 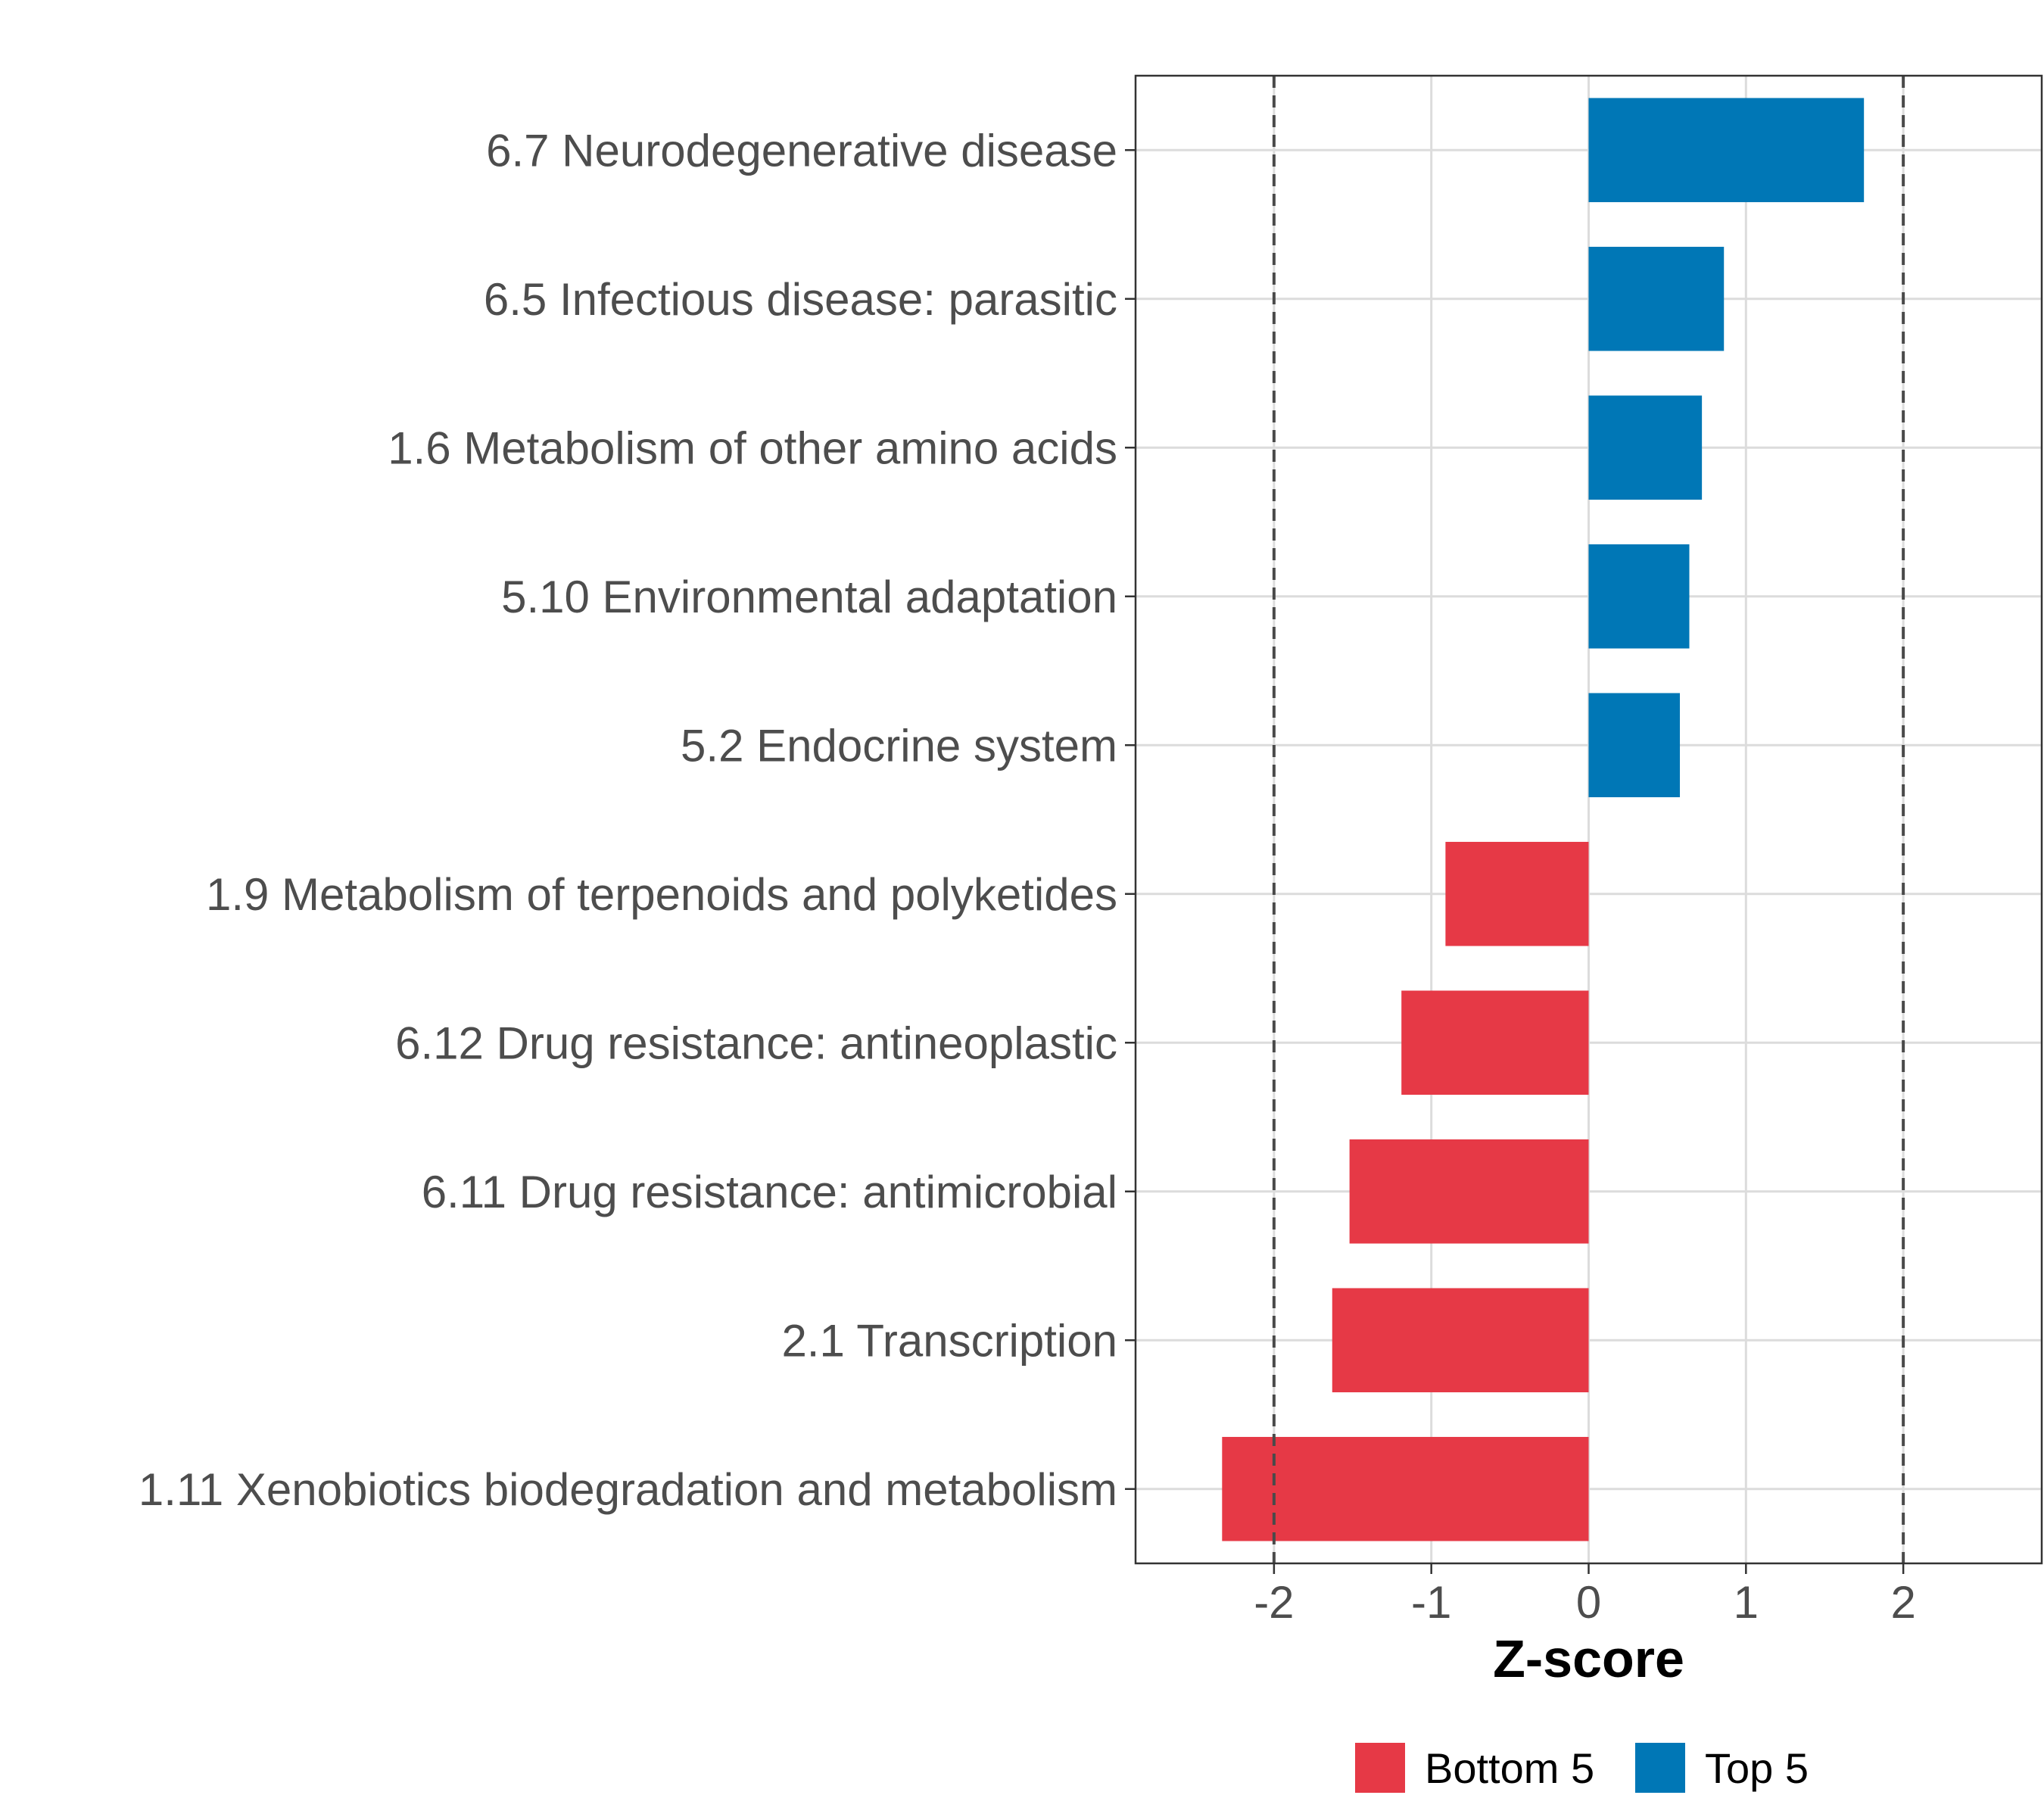 What do you see at coordinates (949, 1340) in the screenshot?
I see `category-label: 2.1 Transcription` at bounding box center [949, 1340].